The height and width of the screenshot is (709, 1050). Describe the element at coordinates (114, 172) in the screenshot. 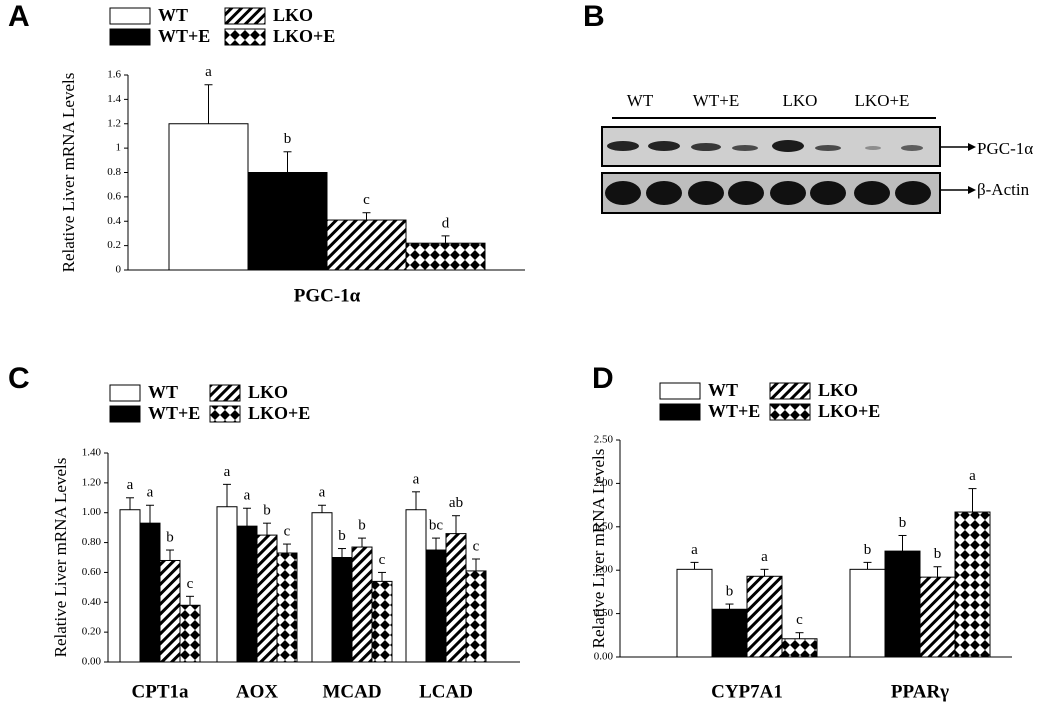

I see `y-tick-label: 0.8` at that location.